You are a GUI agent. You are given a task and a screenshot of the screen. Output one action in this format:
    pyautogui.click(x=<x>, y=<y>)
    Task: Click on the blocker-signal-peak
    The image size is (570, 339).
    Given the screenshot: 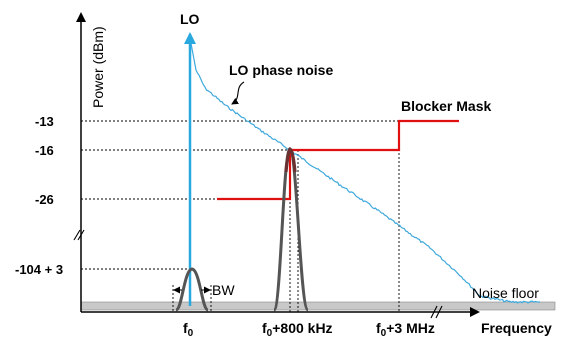 What is the action you would take?
    pyautogui.click(x=290, y=160)
    